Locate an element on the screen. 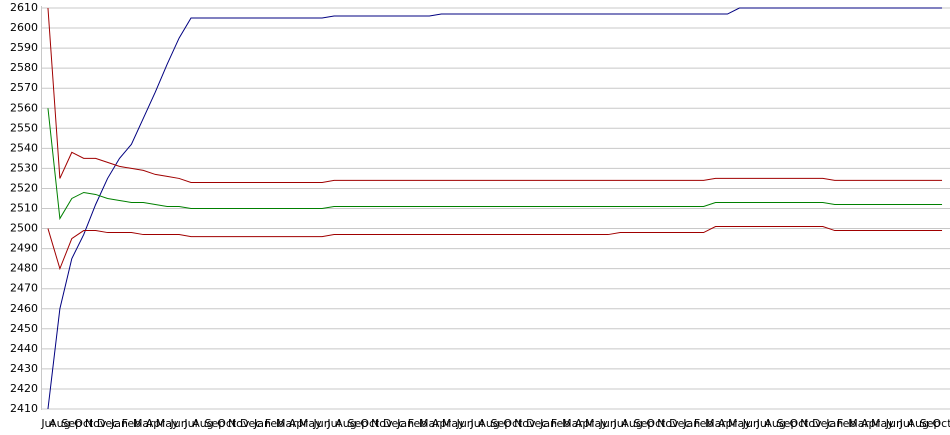  y-tick-label: 2480 is located at coordinates (24, 268).